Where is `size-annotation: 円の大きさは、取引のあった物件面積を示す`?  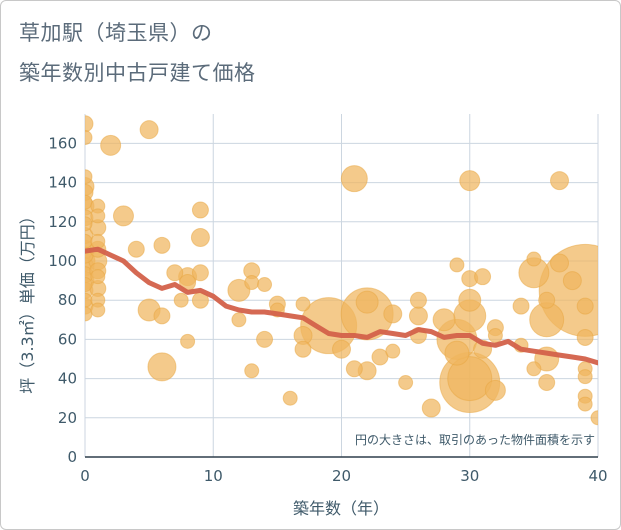 size-annotation: 円の大きさは、取引のあった物件面積を示す is located at coordinates (475, 439).